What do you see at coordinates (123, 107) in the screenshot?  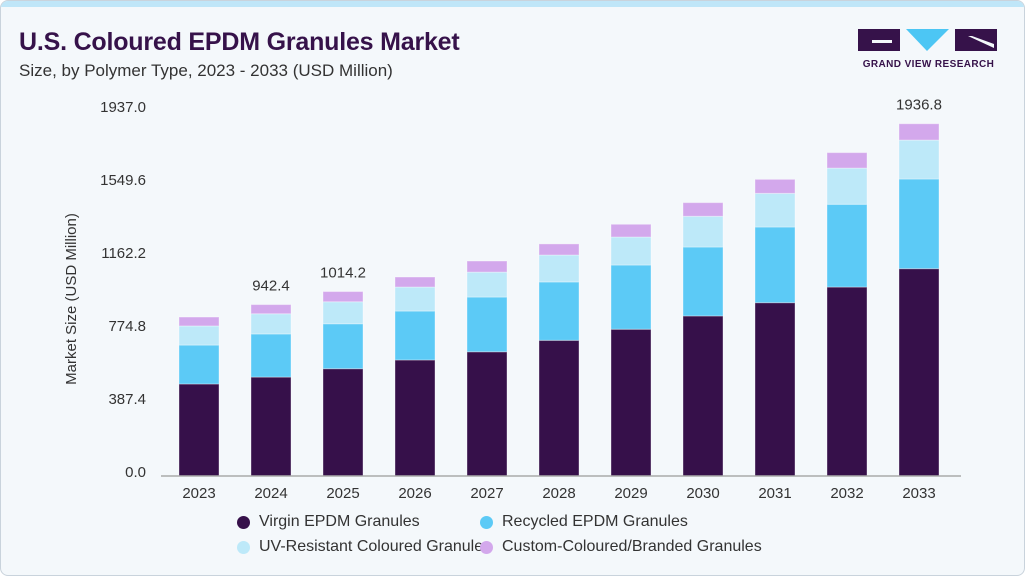 I see `y-tick-label: 1937.0` at bounding box center [123, 107].